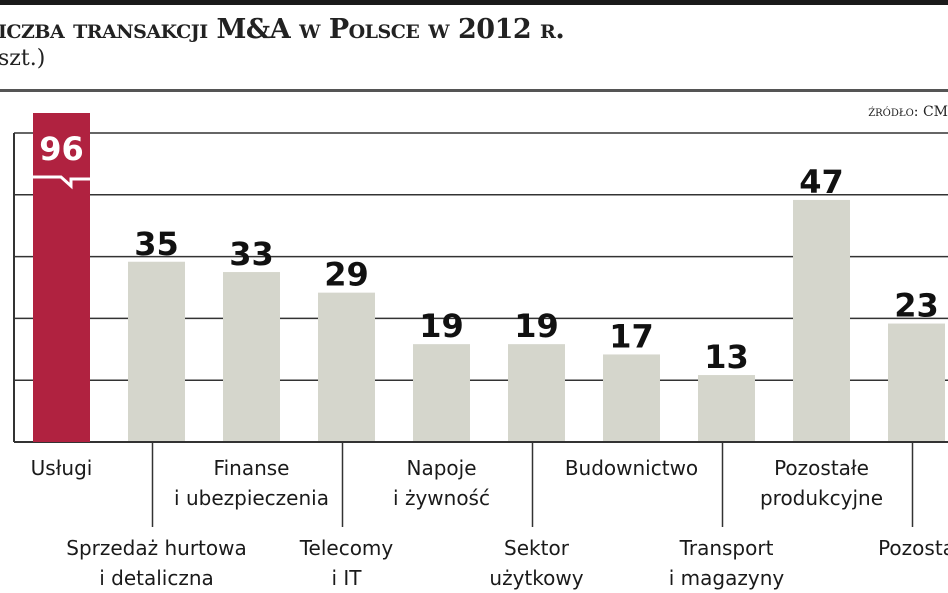  I want to click on category-label: użytkowy, so click(536, 578).